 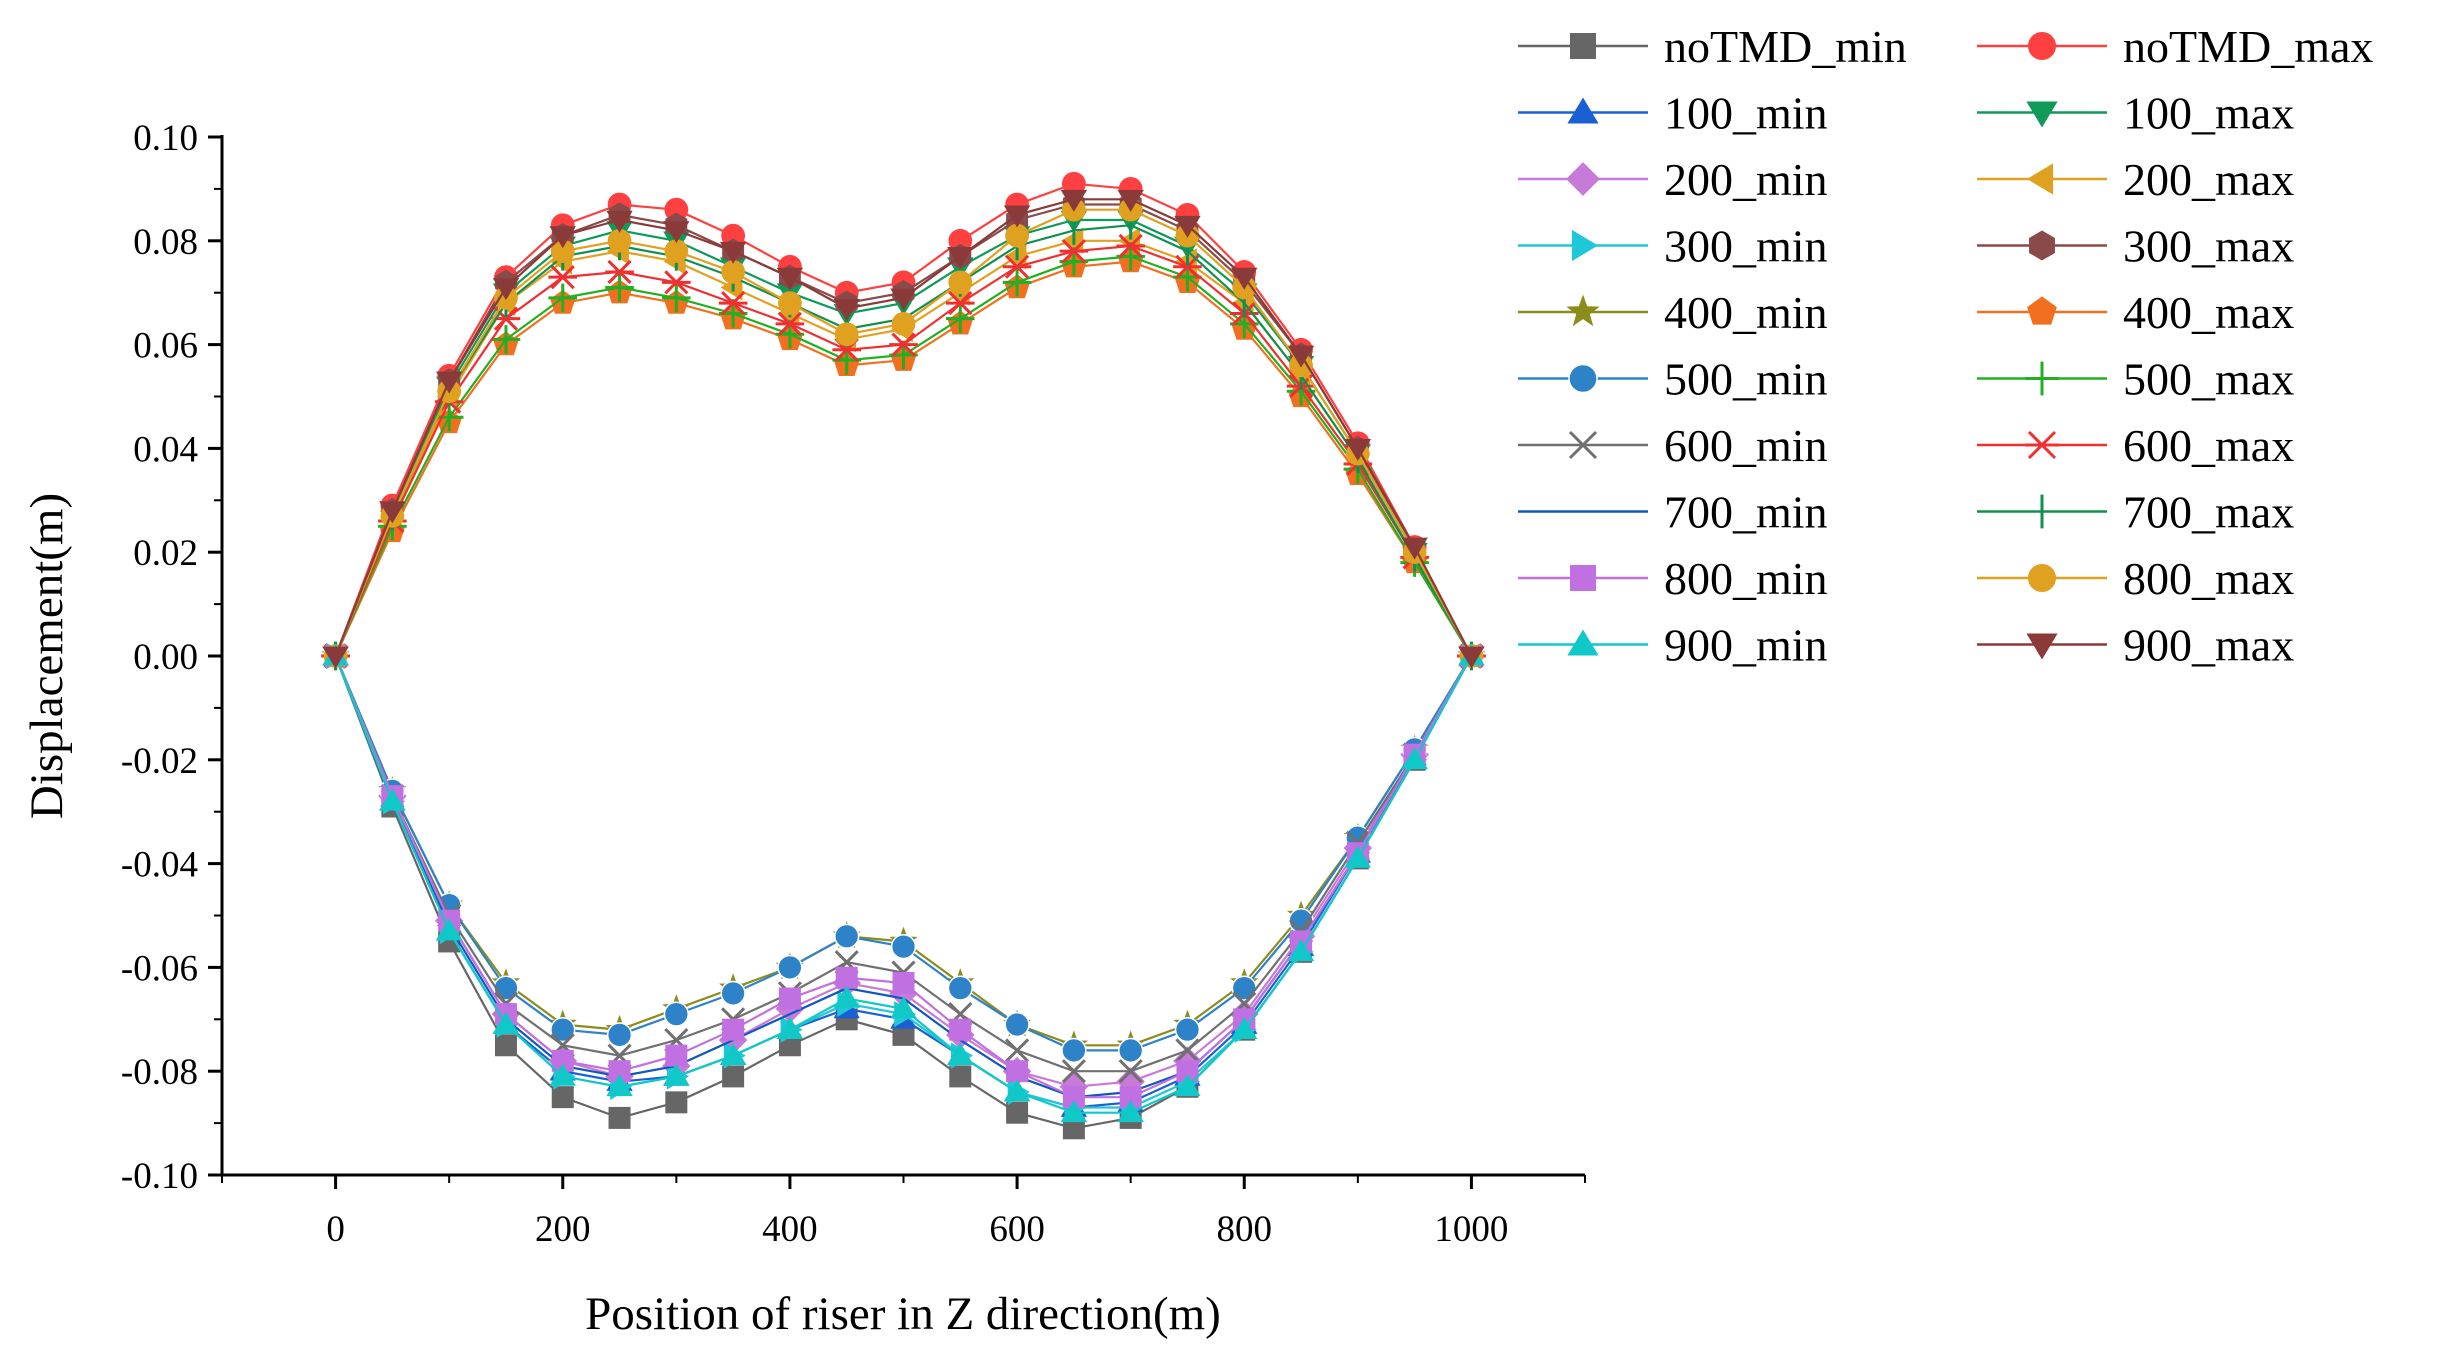 I want to click on legend-entry-600_max: 600_max, so click(x=2135, y=445).